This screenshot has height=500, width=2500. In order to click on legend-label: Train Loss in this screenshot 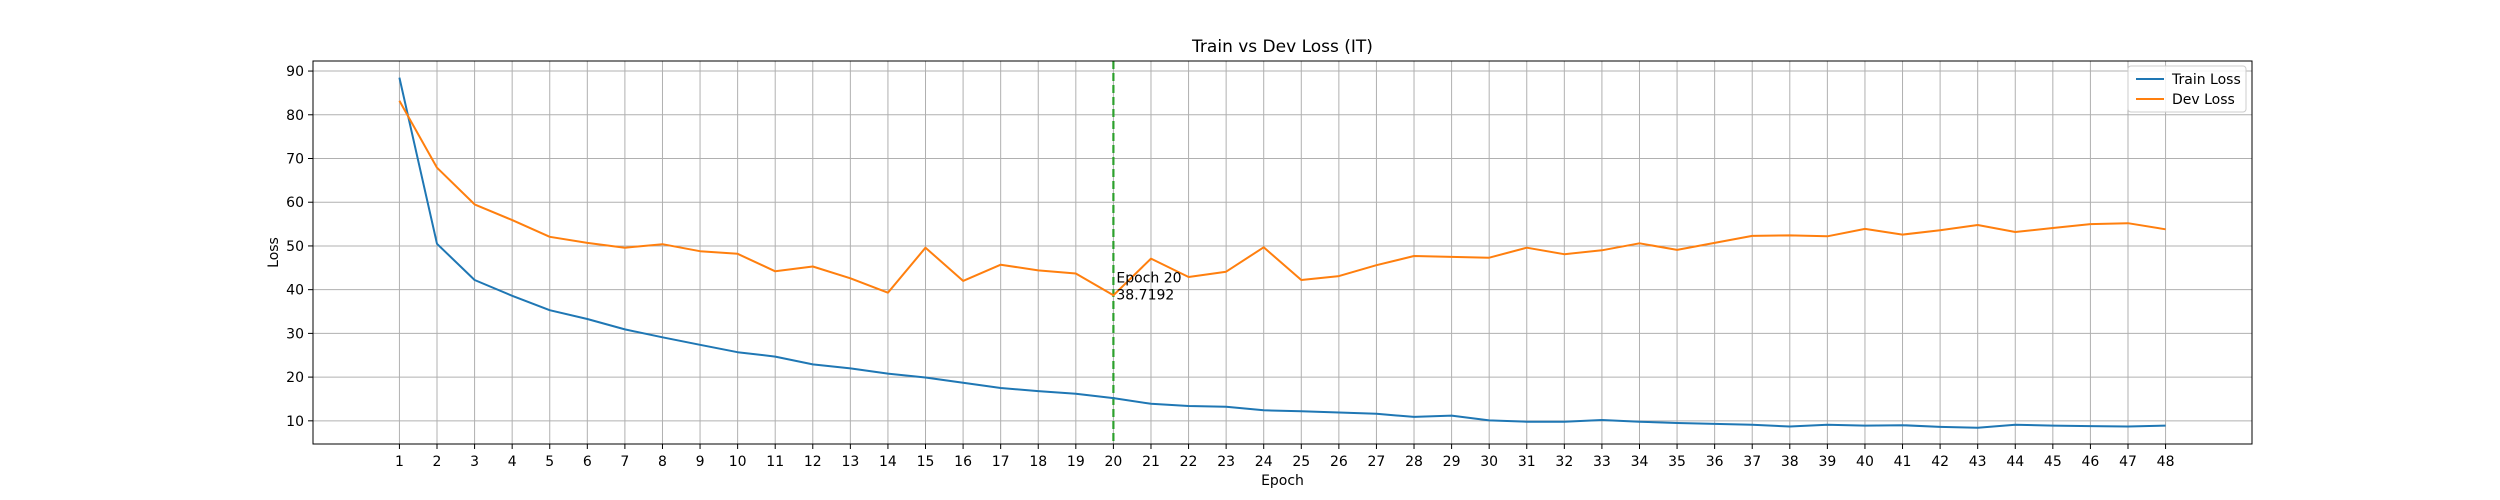, I will do `click(2206, 80)`.